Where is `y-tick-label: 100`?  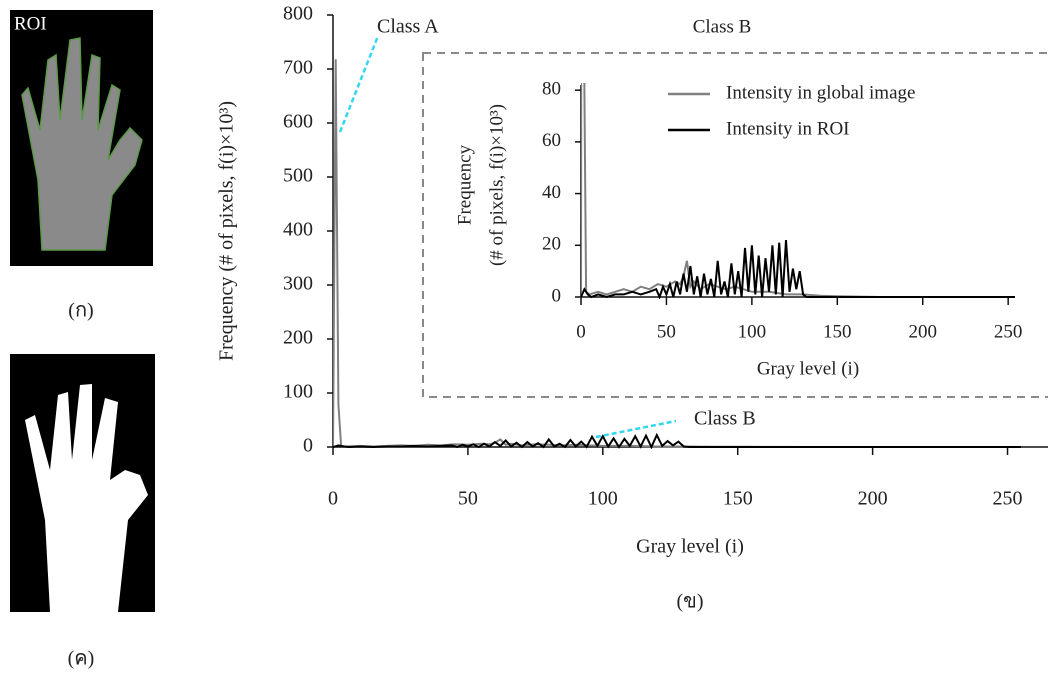 y-tick-label: 100 is located at coordinates (298, 392).